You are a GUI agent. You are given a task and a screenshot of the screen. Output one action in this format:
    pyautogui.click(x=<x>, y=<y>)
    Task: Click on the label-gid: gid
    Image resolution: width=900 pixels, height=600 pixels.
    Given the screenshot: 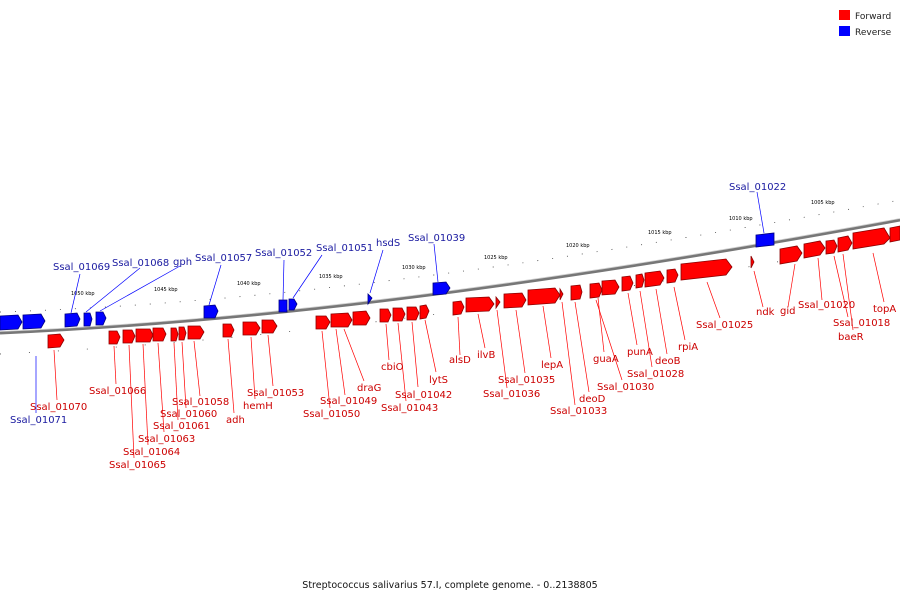 What is the action you would take?
    pyautogui.click(x=787, y=311)
    